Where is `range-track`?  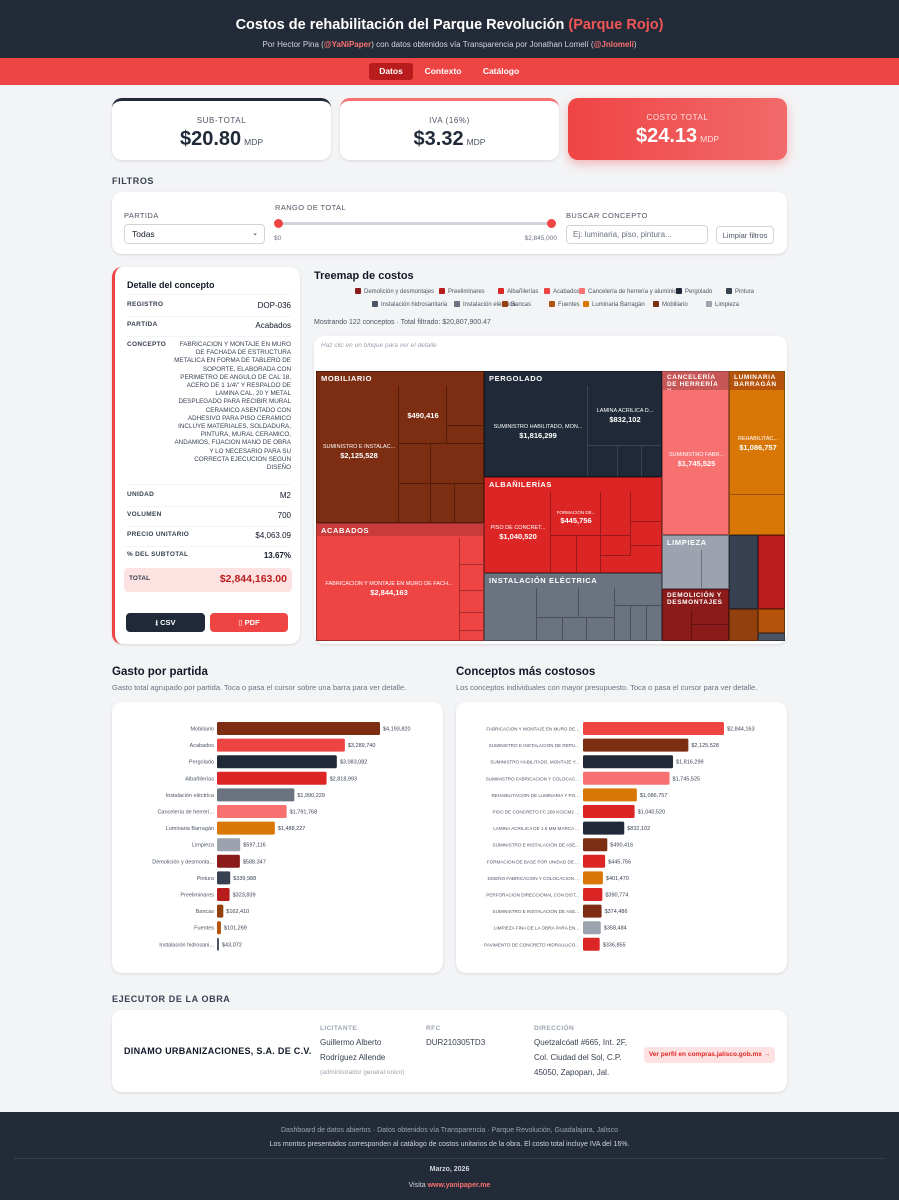 range-track is located at coordinates (415, 223).